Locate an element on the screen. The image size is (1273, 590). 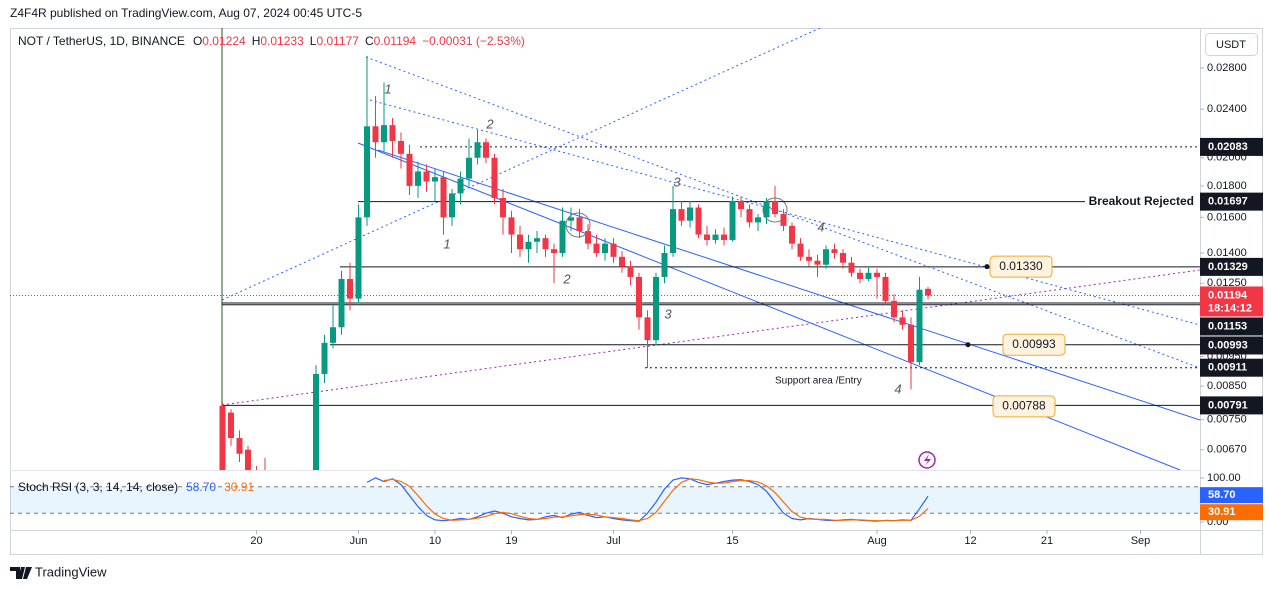
price-label: 0.02083 is located at coordinates (1228, 147).